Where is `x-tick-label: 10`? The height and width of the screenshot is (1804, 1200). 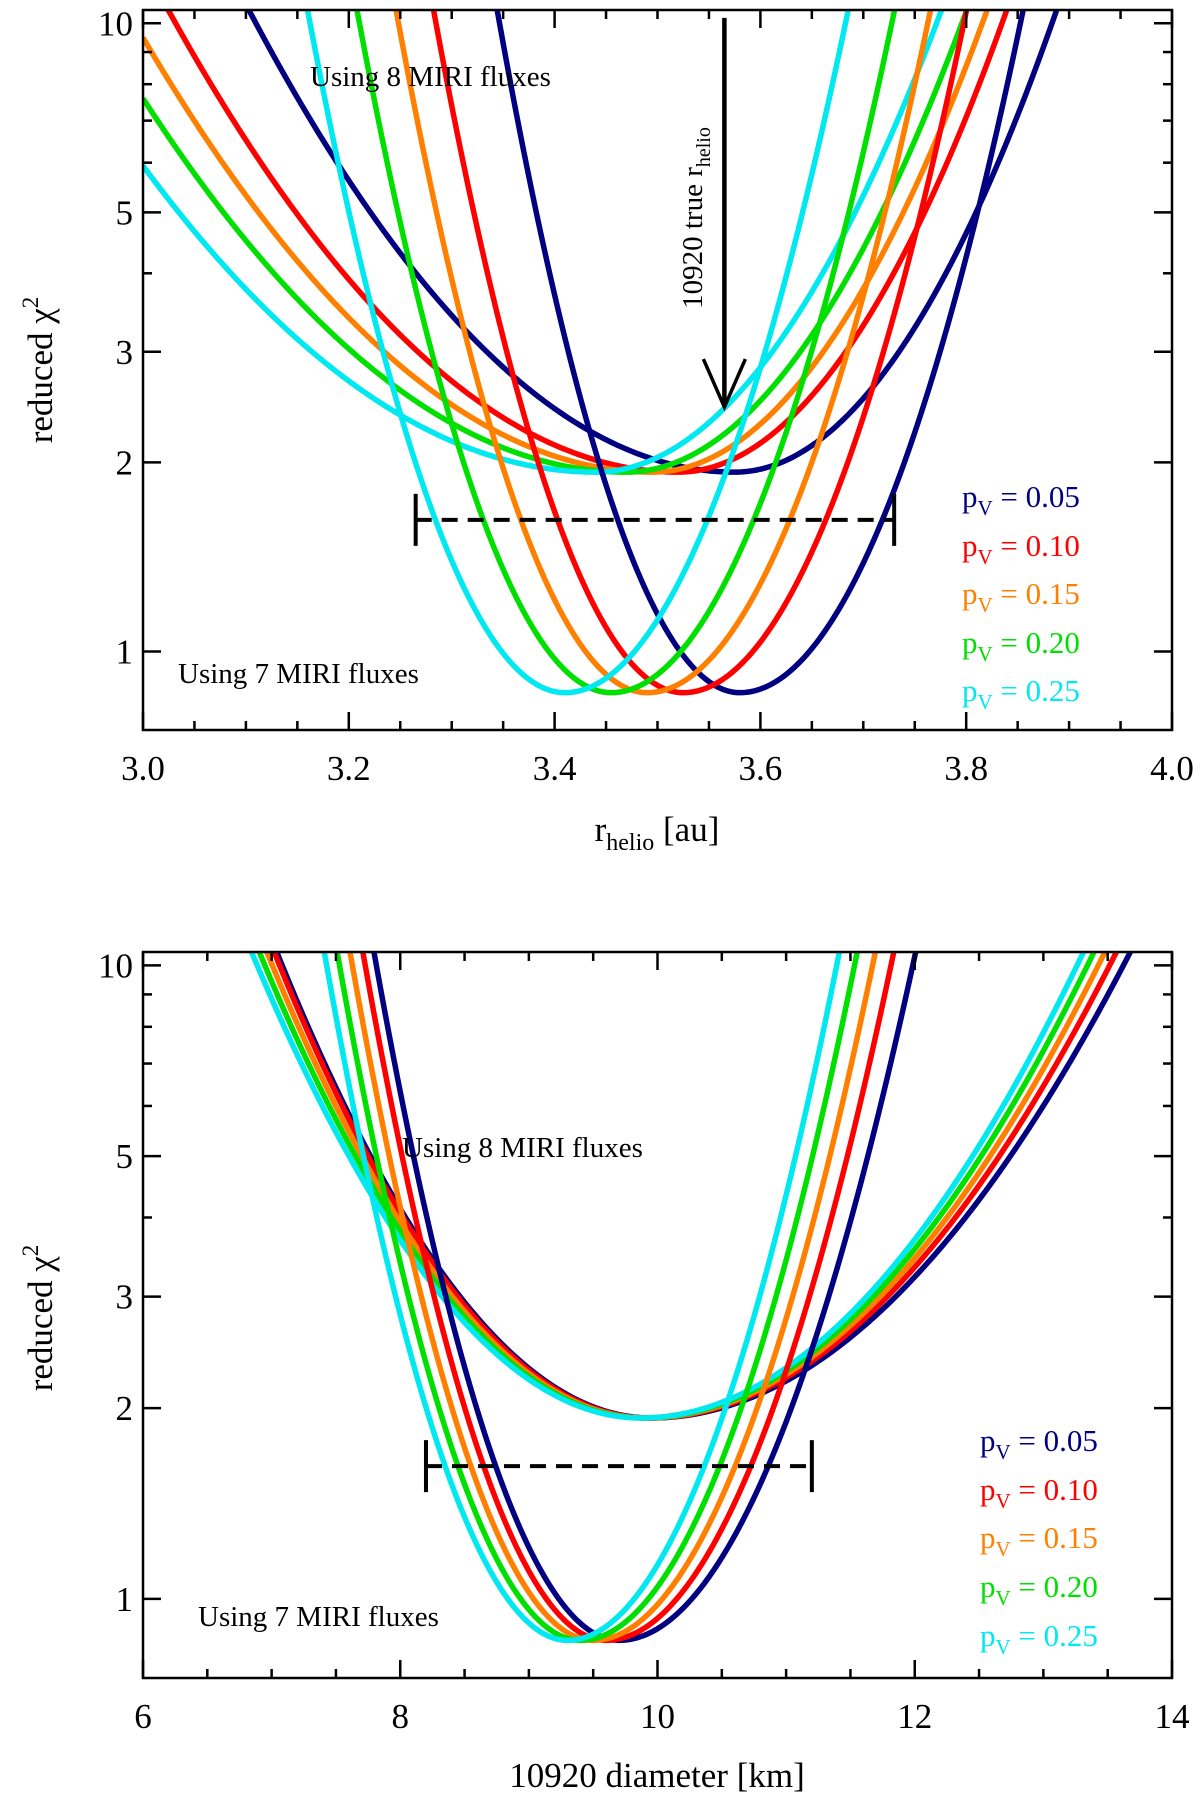
x-tick-label: 10 is located at coordinates (657, 1716).